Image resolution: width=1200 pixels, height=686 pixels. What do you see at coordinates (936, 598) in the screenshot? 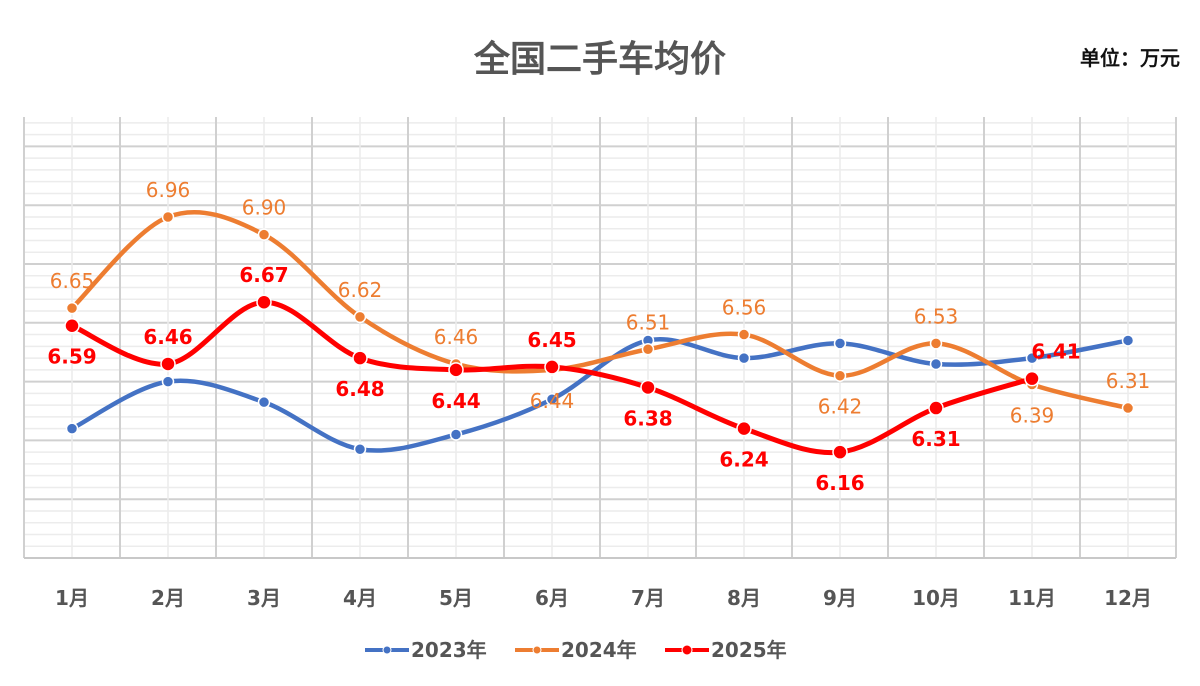
I see `x-tick-label: 10月` at bounding box center [936, 598].